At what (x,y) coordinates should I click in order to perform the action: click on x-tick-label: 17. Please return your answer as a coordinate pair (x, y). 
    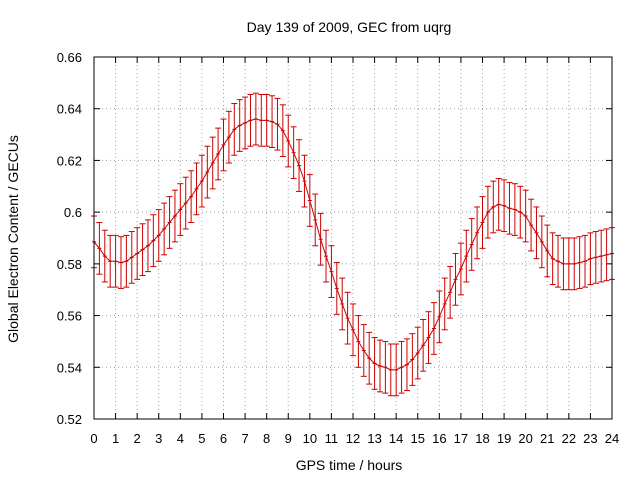
    Looking at the image, I should click on (461, 438).